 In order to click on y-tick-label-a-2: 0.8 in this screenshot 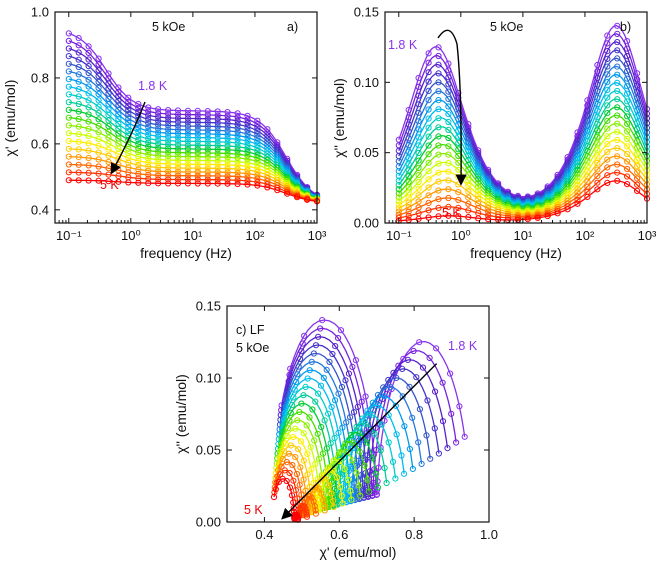, I will do `click(40, 77)`.